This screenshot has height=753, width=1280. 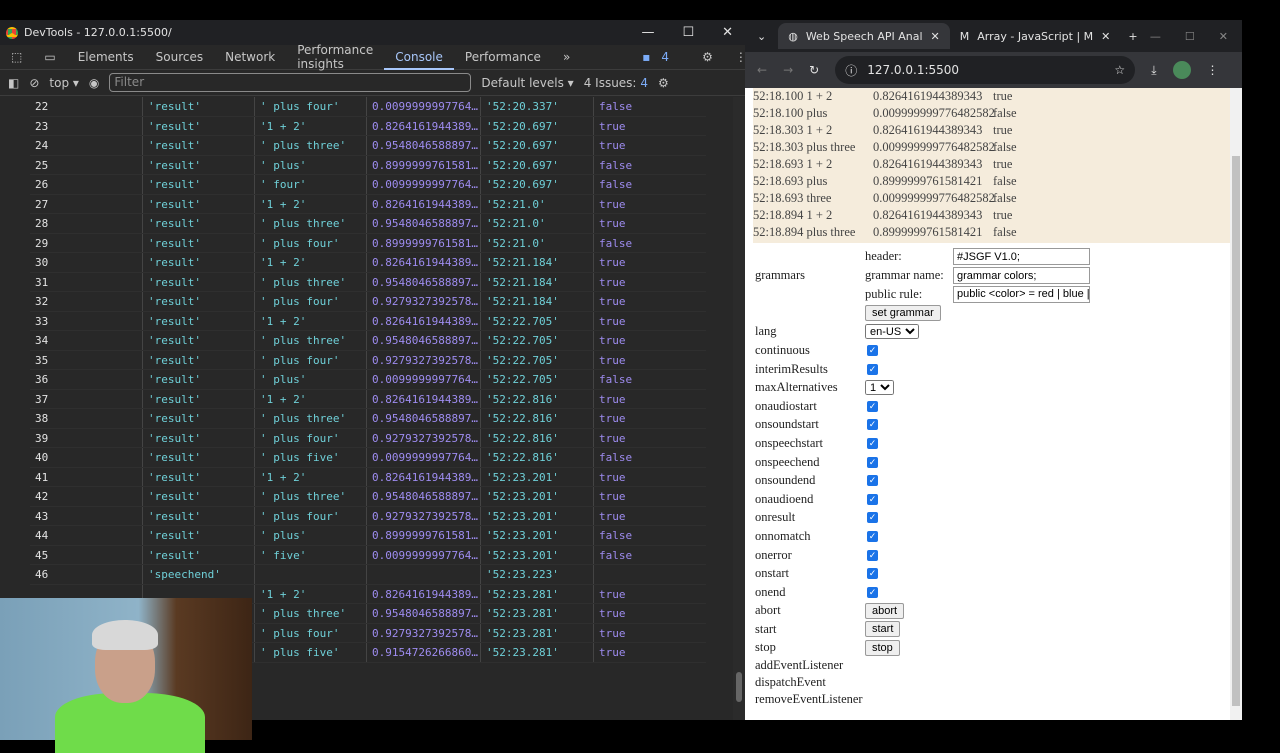 What do you see at coordinates (663, 82) in the screenshot?
I see `console-settings-icon: ⚙` at bounding box center [663, 82].